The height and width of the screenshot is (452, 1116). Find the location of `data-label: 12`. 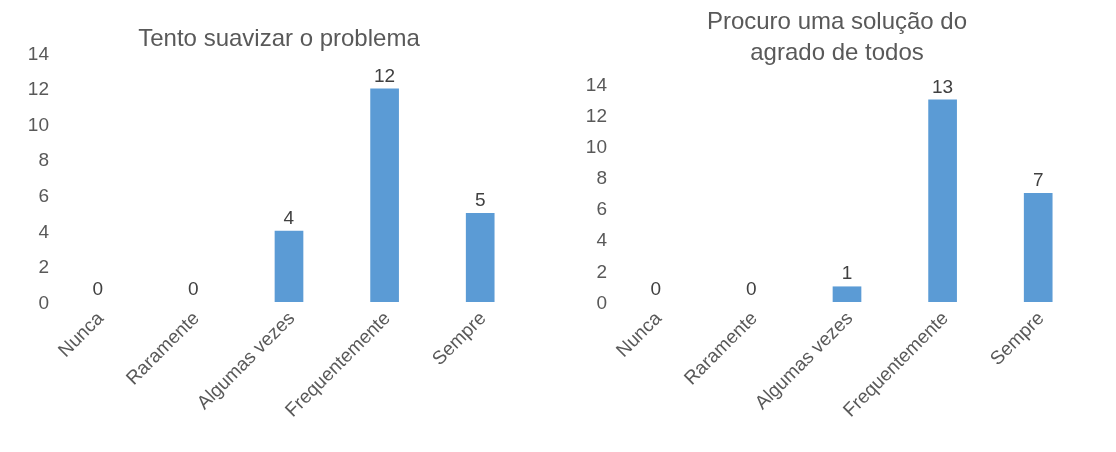

data-label: 12 is located at coordinates (385, 75).